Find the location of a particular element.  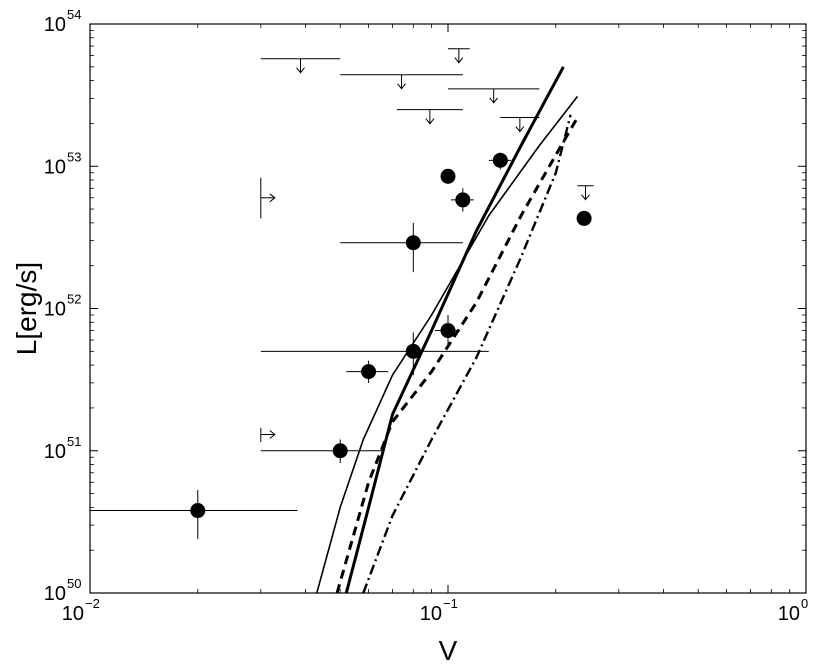

y-tick-exponent: 53 is located at coordinates (74, 156).